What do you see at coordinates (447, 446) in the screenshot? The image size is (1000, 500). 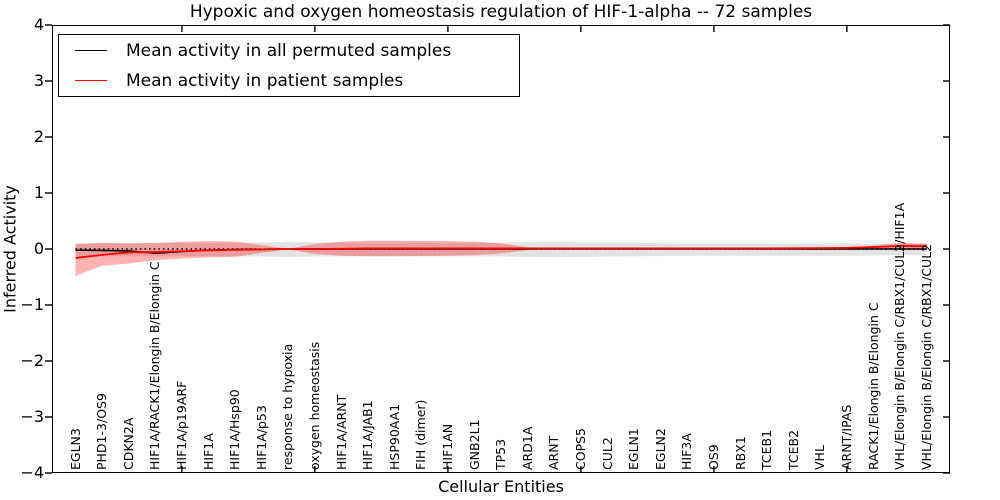 I see `x-tick-label: HIF1AN` at bounding box center [447, 446].